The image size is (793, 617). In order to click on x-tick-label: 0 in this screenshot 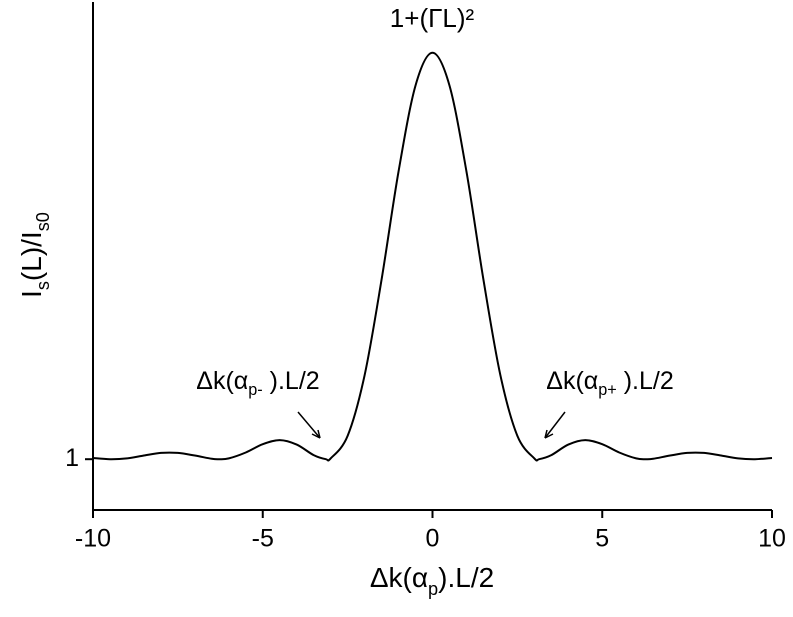, I will do `click(433, 539)`.